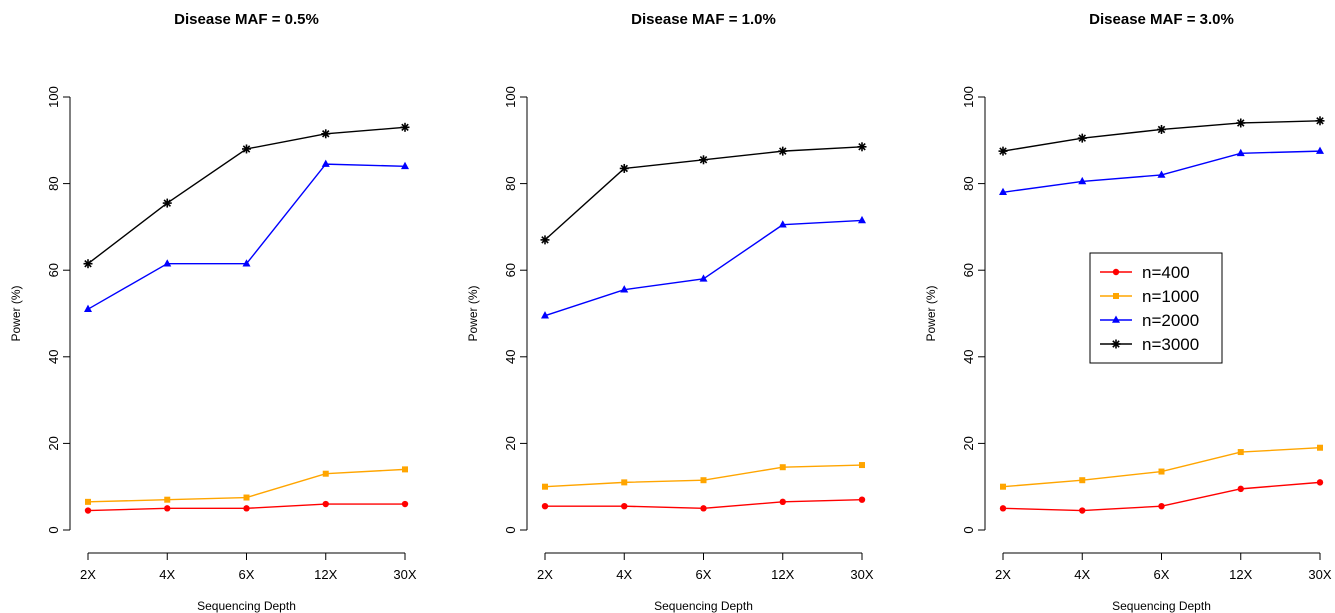  What do you see at coordinates (1170, 296) in the screenshot?
I see `legend-label: n=1000` at bounding box center [1170, 296].